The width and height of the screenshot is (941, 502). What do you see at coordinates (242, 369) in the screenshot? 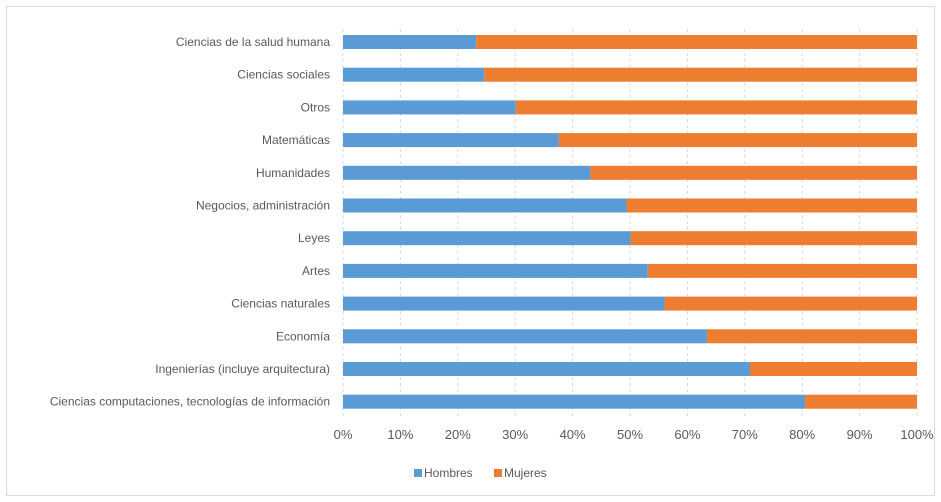
I see `category-label: Ingenierías (incluye arquitectura)` at bounding box center [242, 369].